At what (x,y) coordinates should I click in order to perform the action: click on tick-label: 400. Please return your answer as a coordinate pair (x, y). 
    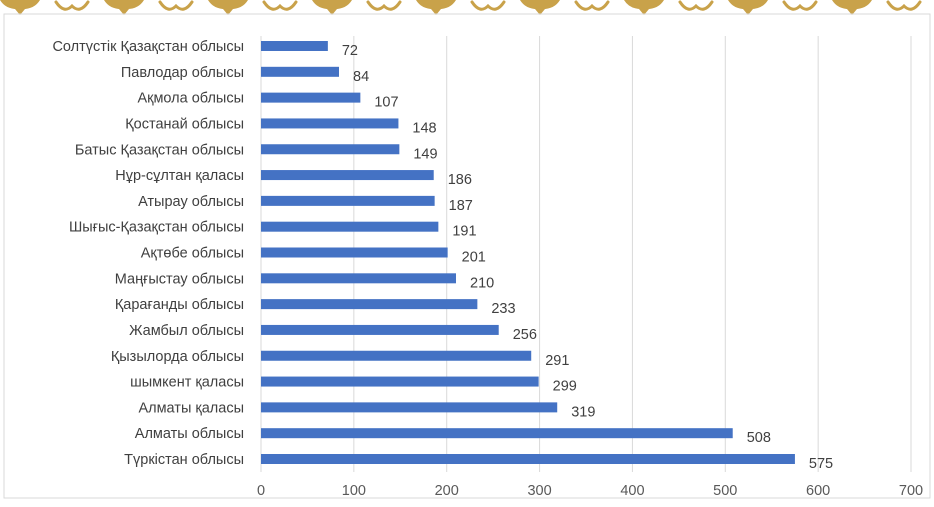
    Looking at the image, I should click on (632, 491).